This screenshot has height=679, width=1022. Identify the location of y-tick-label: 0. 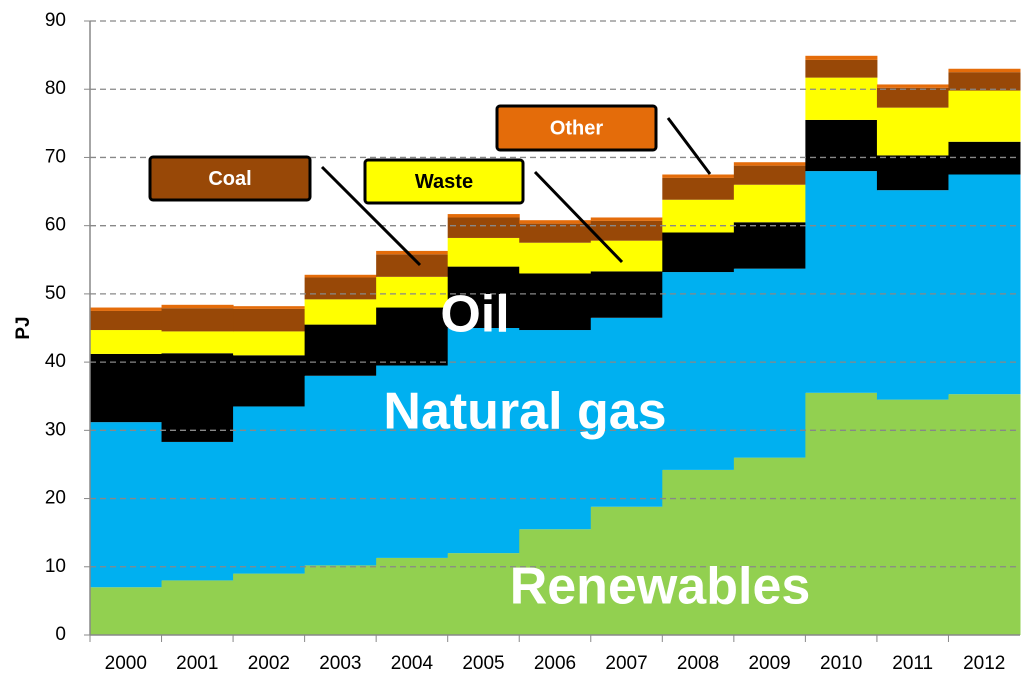
(60, 634).